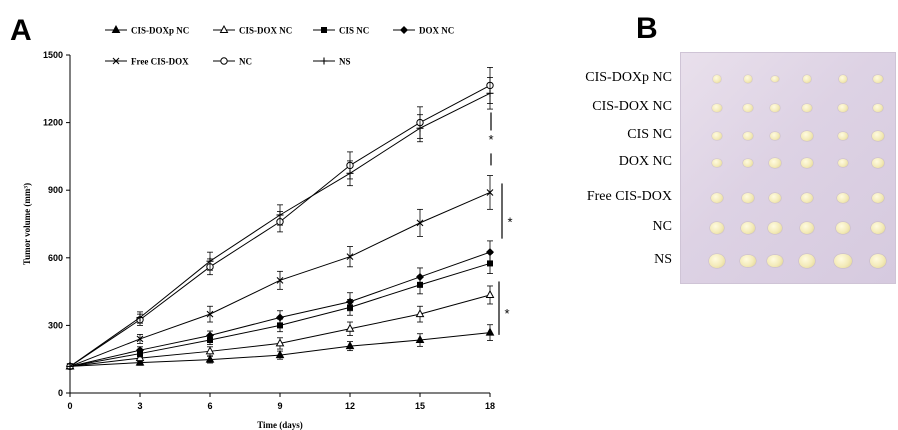  What do you see at coordinates (629, 196) in the screenshot?
I see `tumor-row-label: Free CIS-DOX` at bounding box center [629, 196].